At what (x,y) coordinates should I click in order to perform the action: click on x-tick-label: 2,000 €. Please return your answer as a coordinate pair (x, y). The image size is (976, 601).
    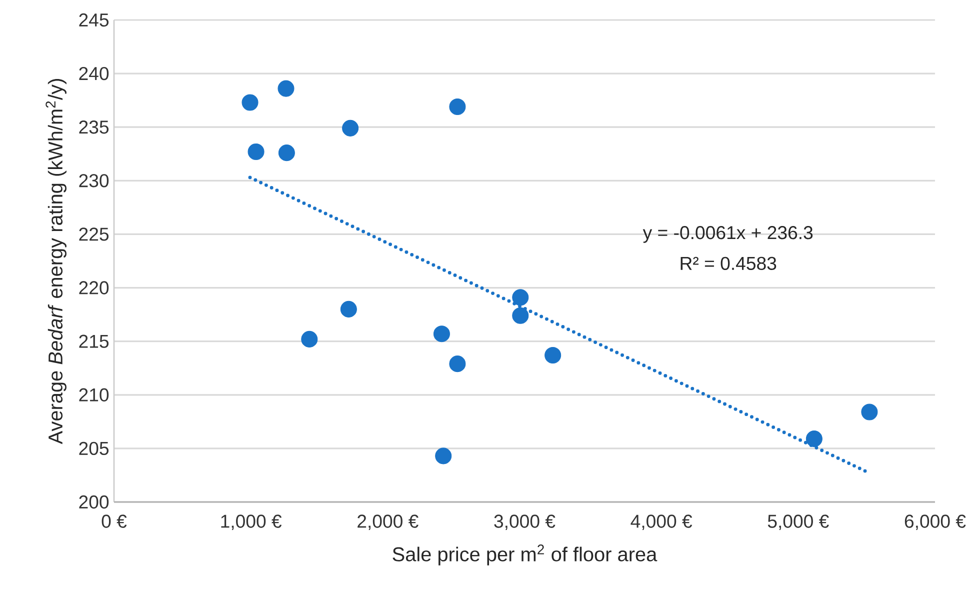
    Looking at the image, I should click on (388, 522).